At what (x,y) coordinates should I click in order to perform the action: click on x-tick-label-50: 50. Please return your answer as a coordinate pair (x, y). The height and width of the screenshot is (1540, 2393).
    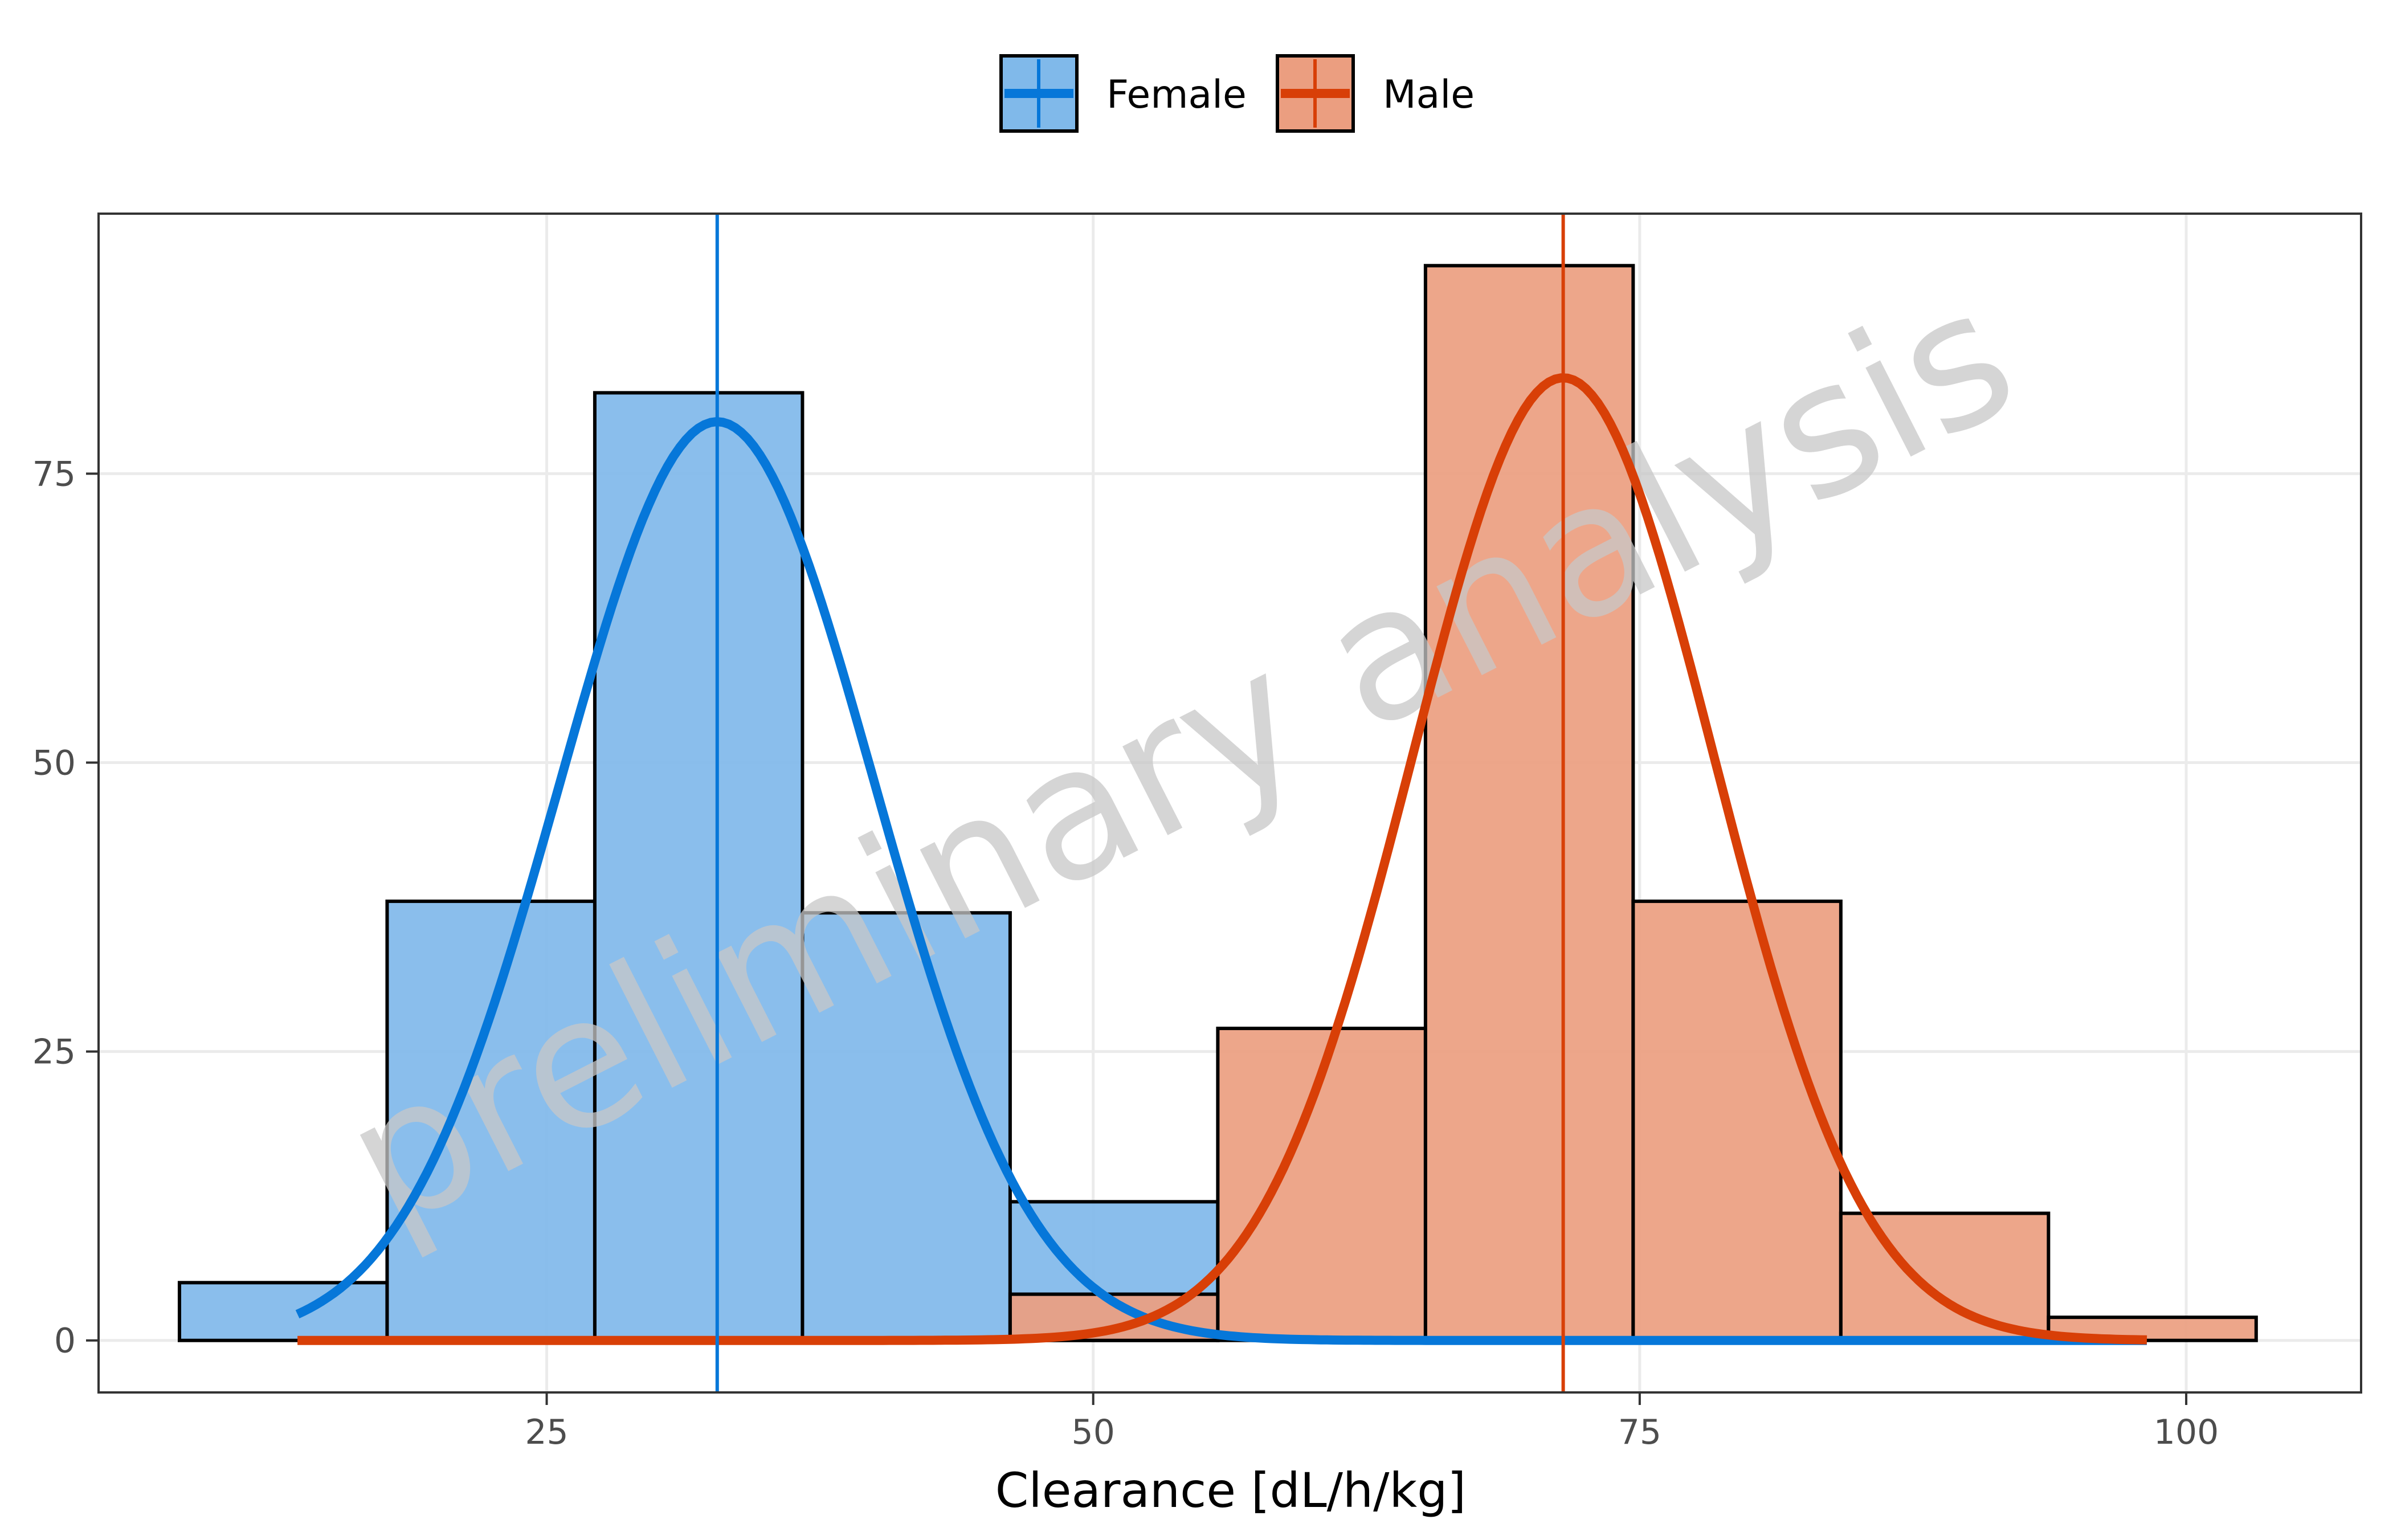
    Looking at the image, I should click on (1093, 1432).